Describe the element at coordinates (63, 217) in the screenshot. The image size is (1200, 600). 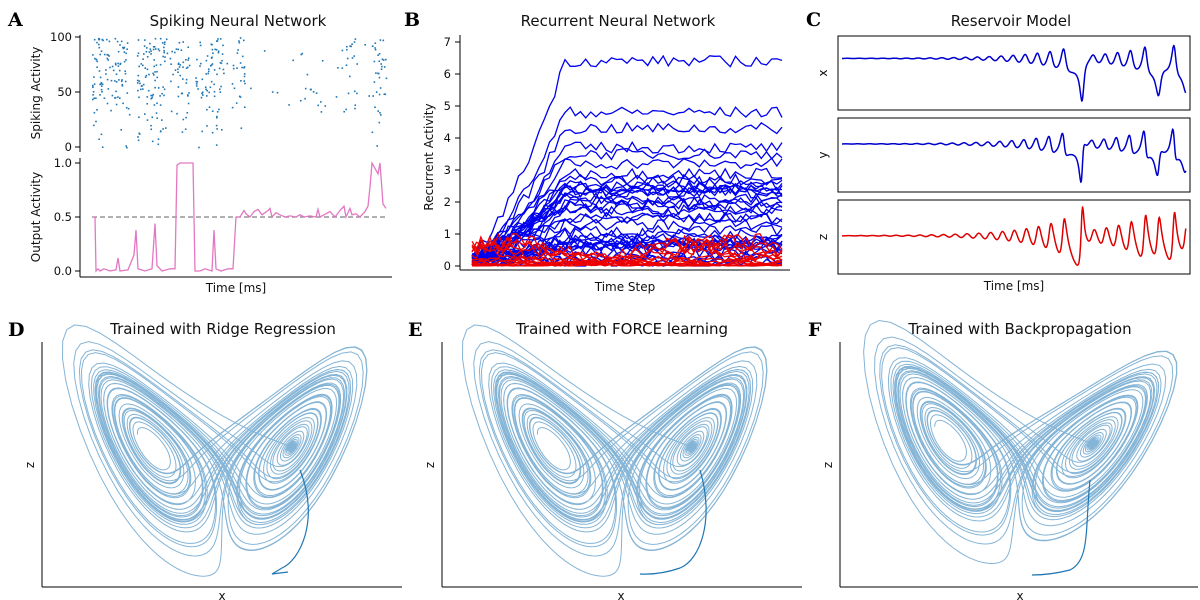
I see `panel-a-bottom-tick-05: 0.5` at that location.